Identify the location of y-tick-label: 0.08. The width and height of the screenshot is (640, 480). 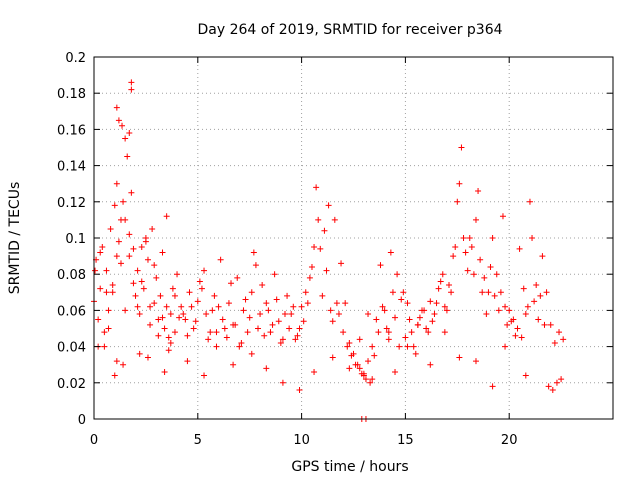
(71, 275).